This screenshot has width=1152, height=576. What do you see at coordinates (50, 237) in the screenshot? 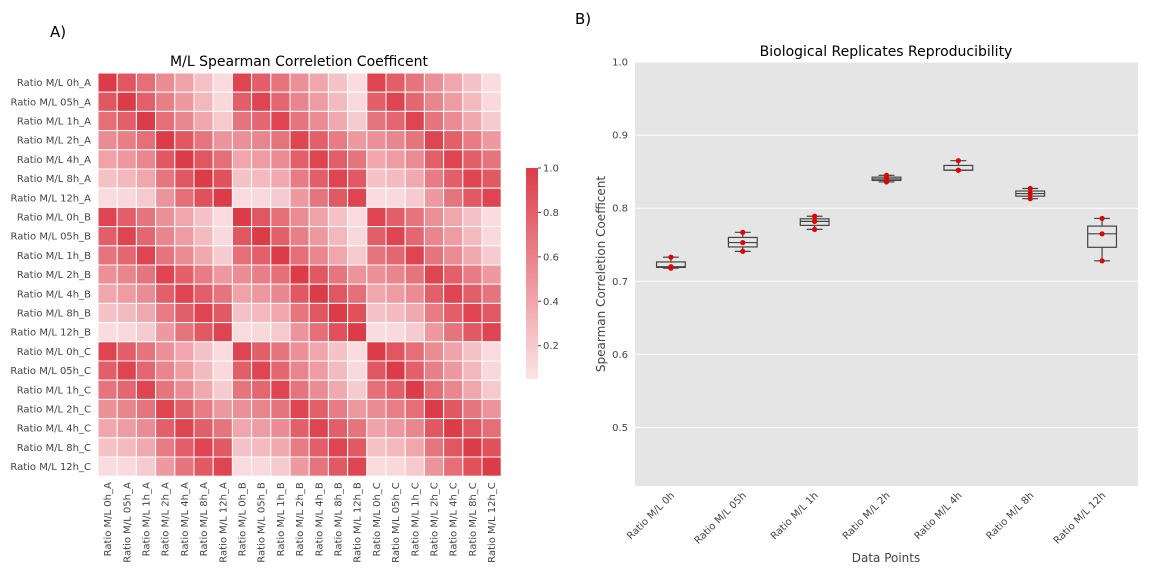
I see `row-label: Ratio M/L 05h_B` at bounding box center [50, 237].